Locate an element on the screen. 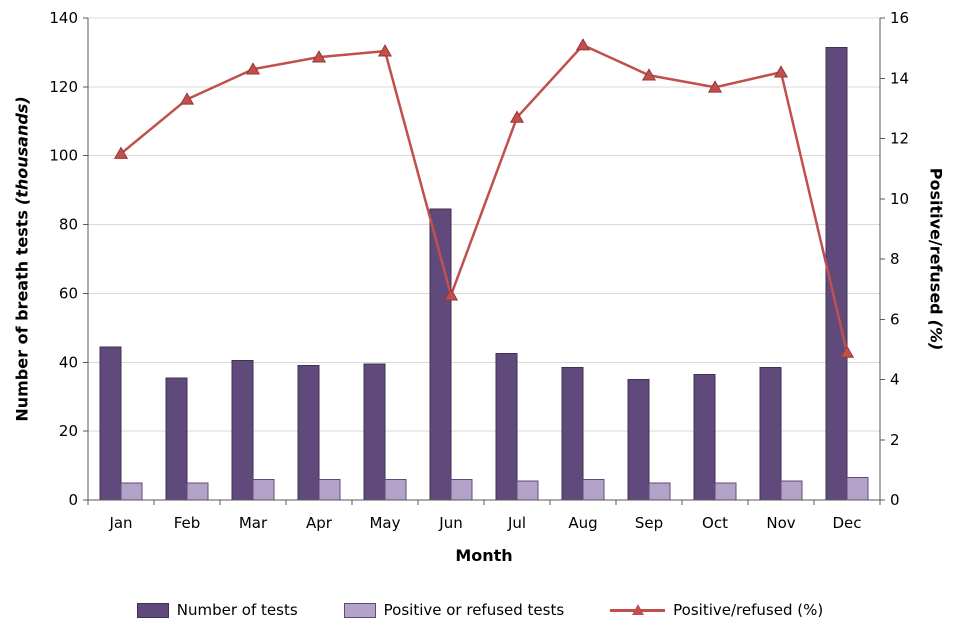  category-label: Jun is located at coordinates (450, 523).